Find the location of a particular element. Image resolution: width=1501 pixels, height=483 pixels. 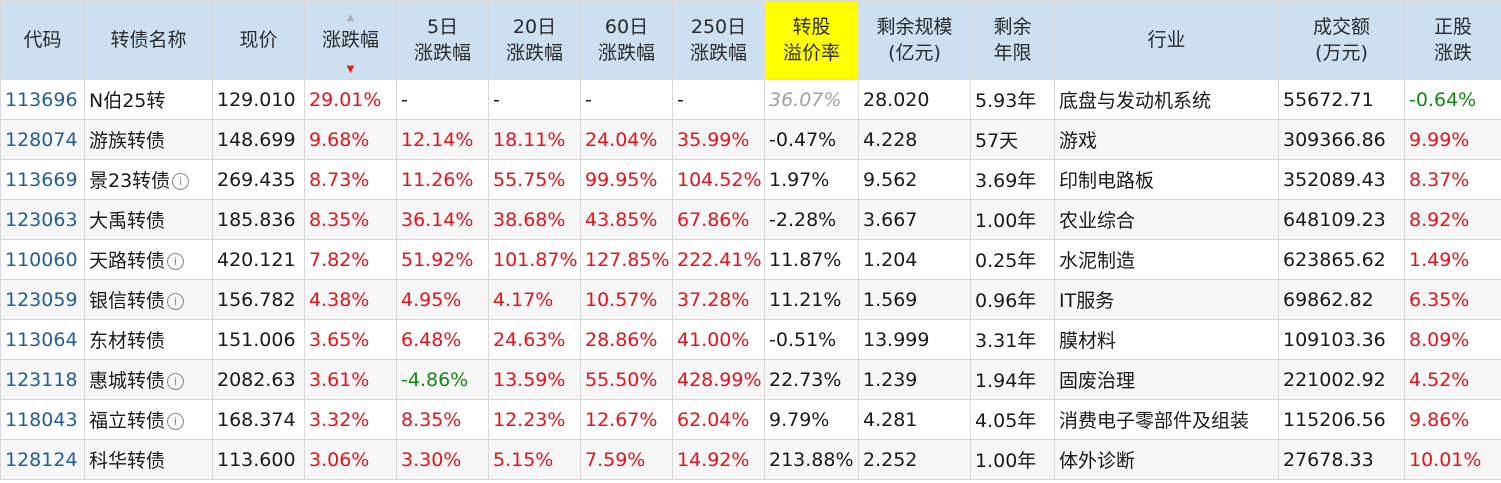

col-header-code: 代码 is located at coordinates (42, 40).